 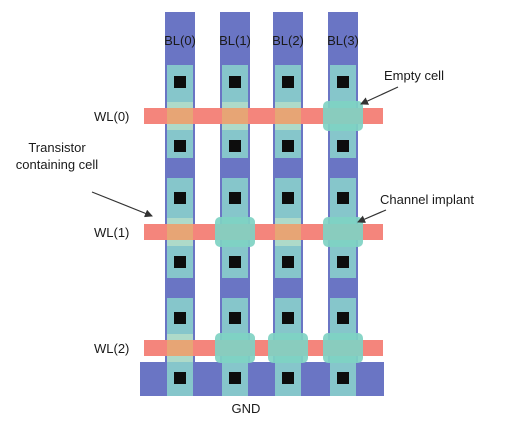 What do you see at coordinates (343, 40) in the screenshot?
I see `bitline-label-3: BL(3)` at bounding box center [343, 40].